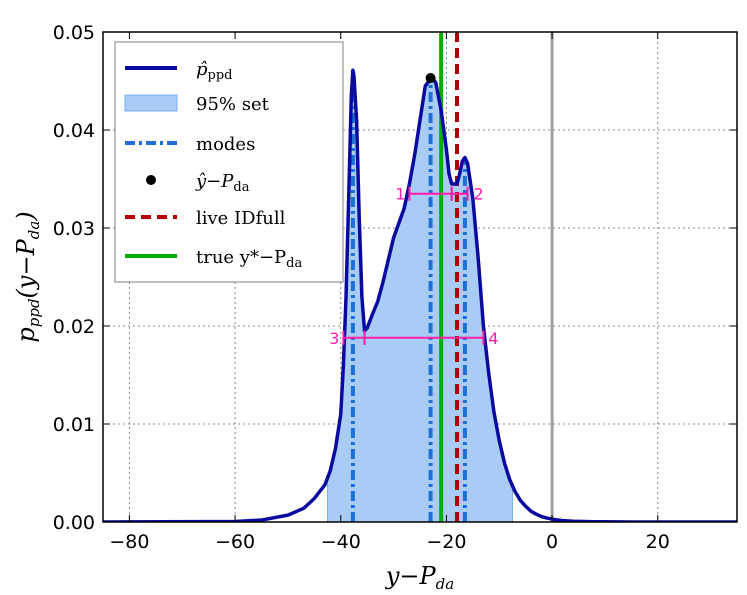 This screenshot has width=747, height=595. What do you see at coordinates (658, 542) in the screenshot?
I see `x-tick-label: 20` at bounding box center [658, 542].